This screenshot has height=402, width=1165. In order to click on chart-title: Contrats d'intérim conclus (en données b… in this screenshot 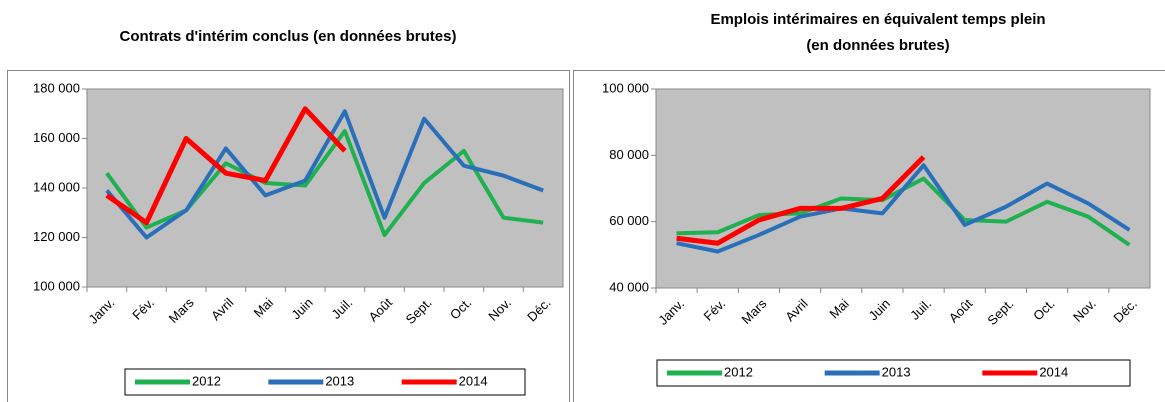, I will do `click(288, 36)`.